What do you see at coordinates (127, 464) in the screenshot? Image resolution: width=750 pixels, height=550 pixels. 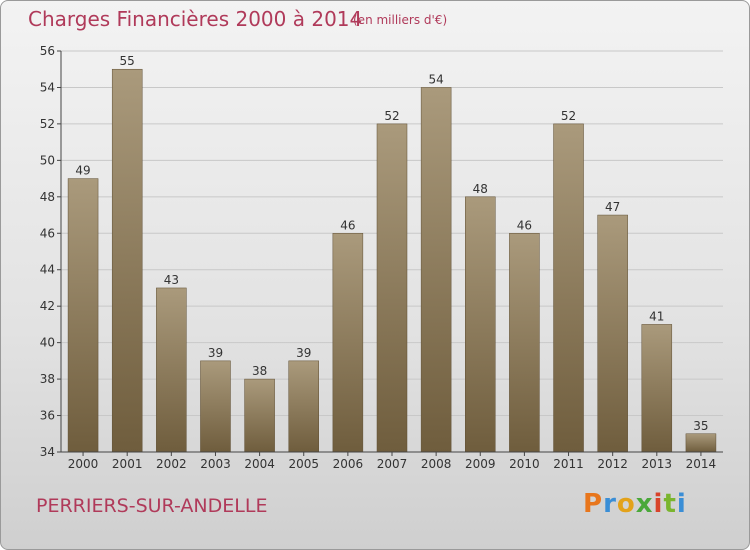 I see `x-tick-label-2001: 2001` at bounding box center [127, 464].